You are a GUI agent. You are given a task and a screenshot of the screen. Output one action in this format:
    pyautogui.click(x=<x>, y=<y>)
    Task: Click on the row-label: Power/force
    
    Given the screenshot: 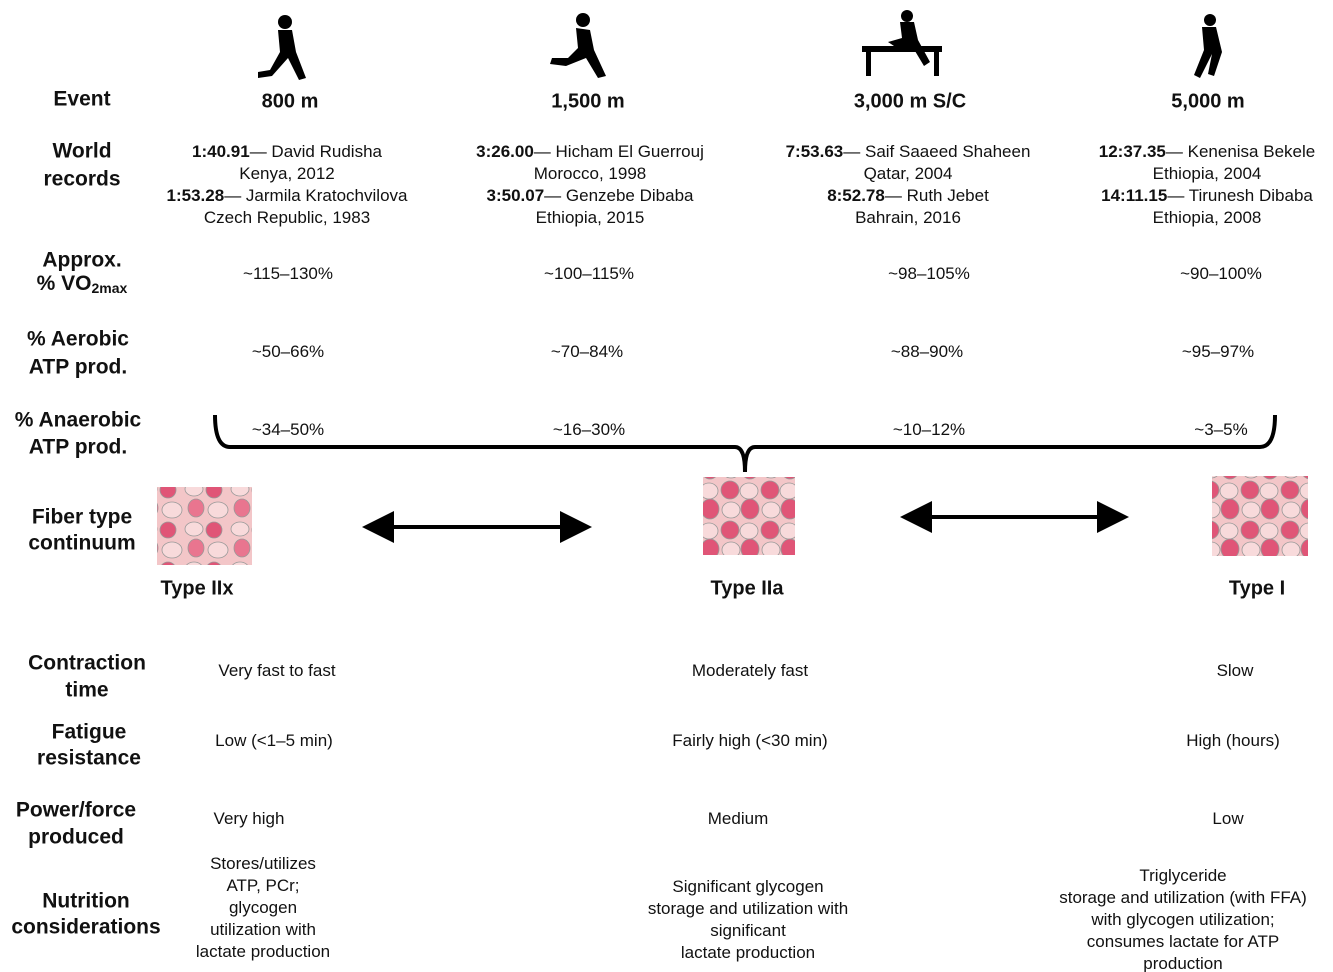 What is the action you would take?
    pyautogui.click(x=76, y=810)
    